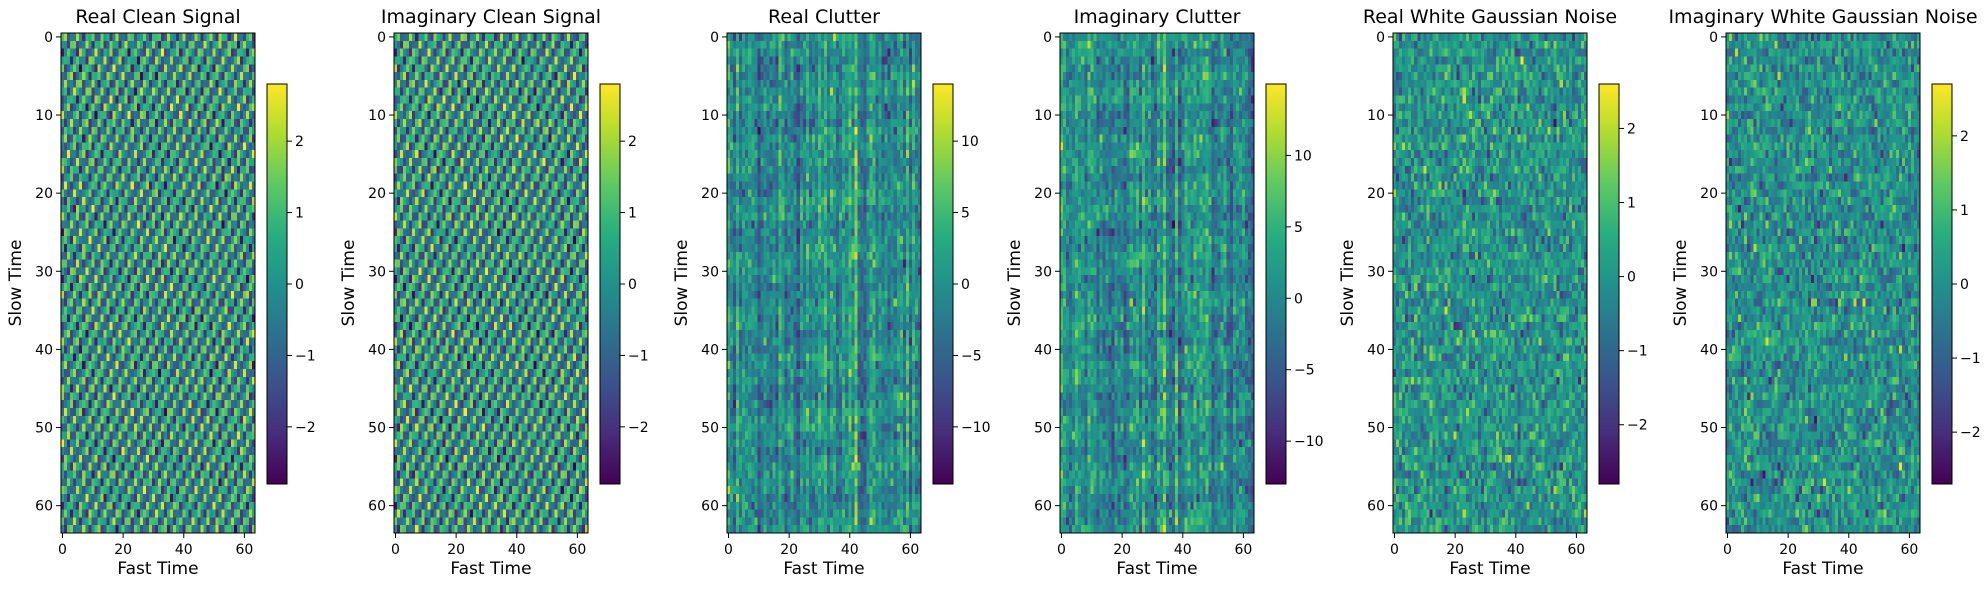 The height and width of the screenshot is (594, 1988). Describe the element at coordinates (305, 428) in the screenshot. I see `colorbar-tick-label: −2` at that location.